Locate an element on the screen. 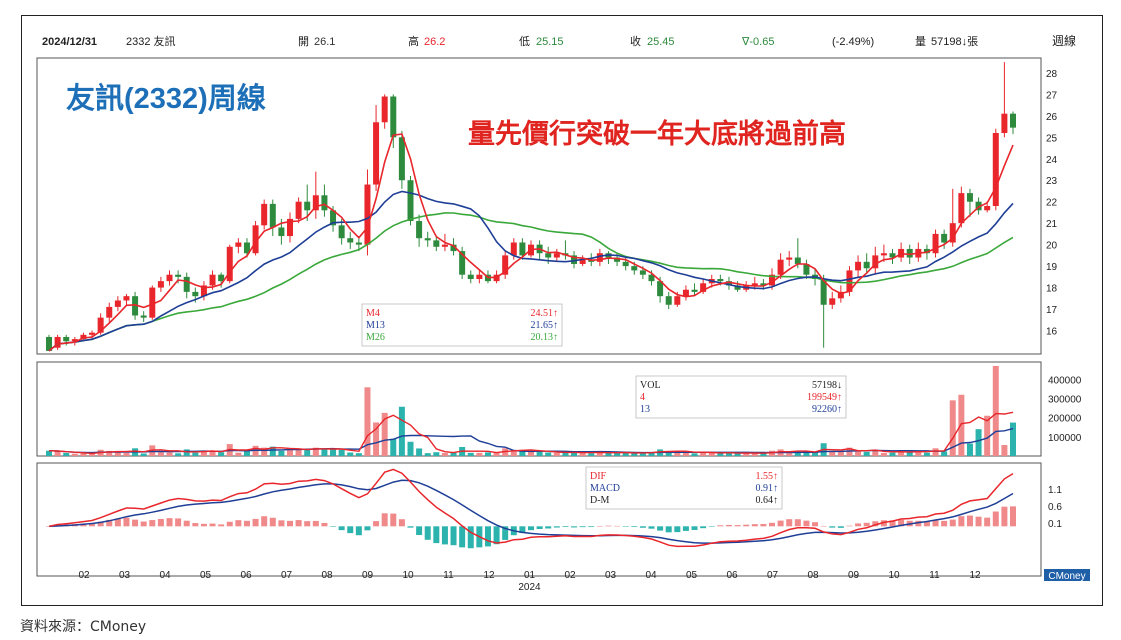  macd-legend-label: DIF is located at coordinates (598, 476).